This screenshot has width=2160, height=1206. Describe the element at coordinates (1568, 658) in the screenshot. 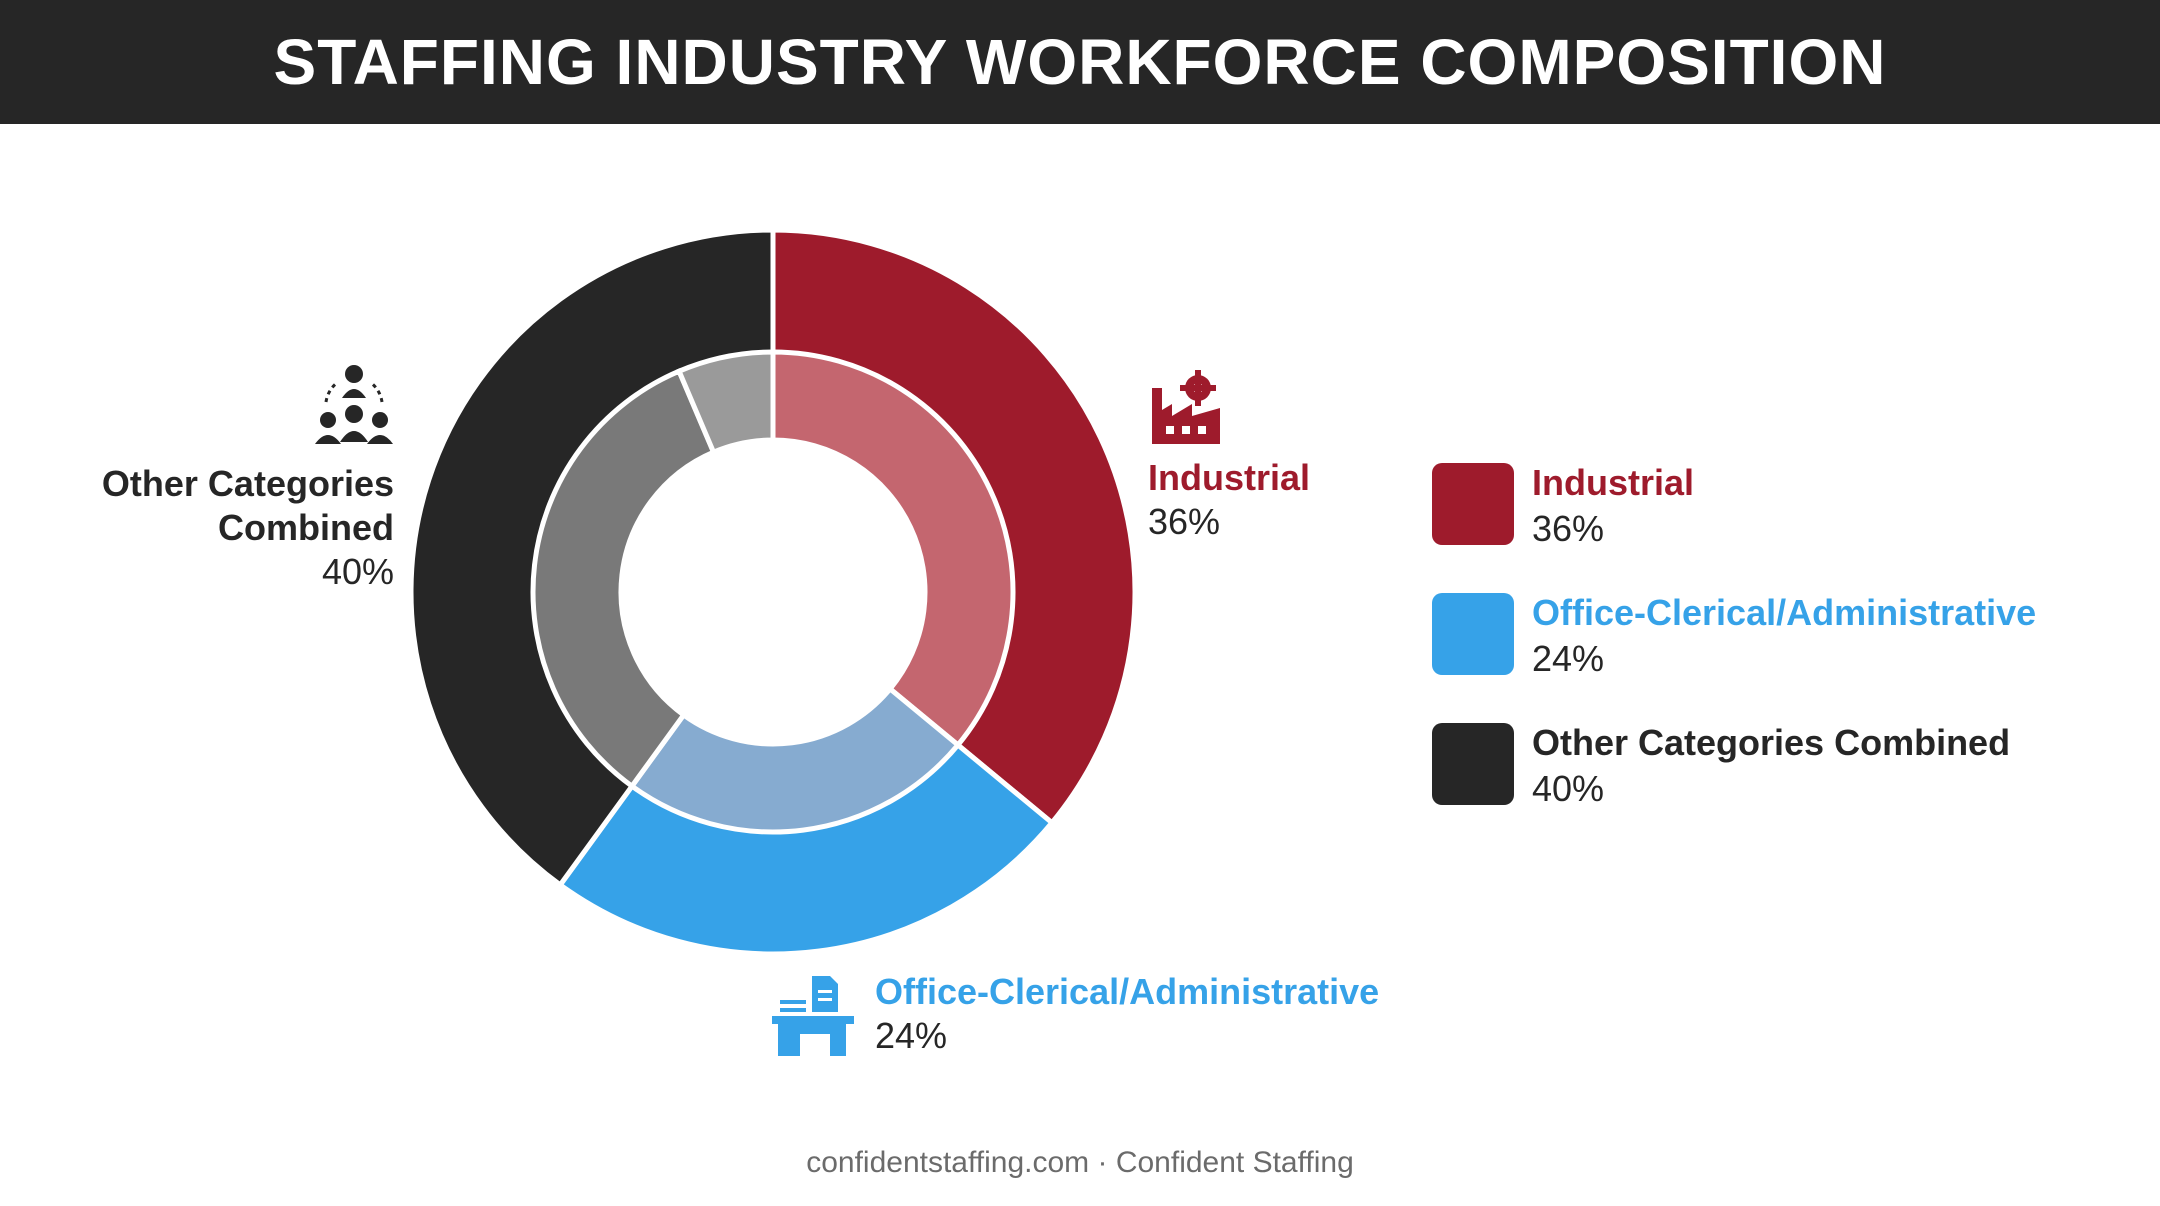

I see `legend-pct-office: 24%` at that location.